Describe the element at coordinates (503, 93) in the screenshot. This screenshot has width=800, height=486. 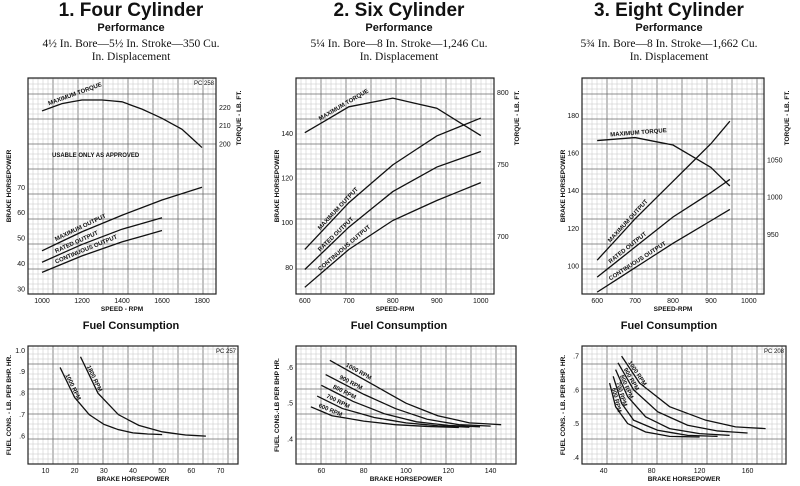
I see `y2-tick-label: 800` at that location.